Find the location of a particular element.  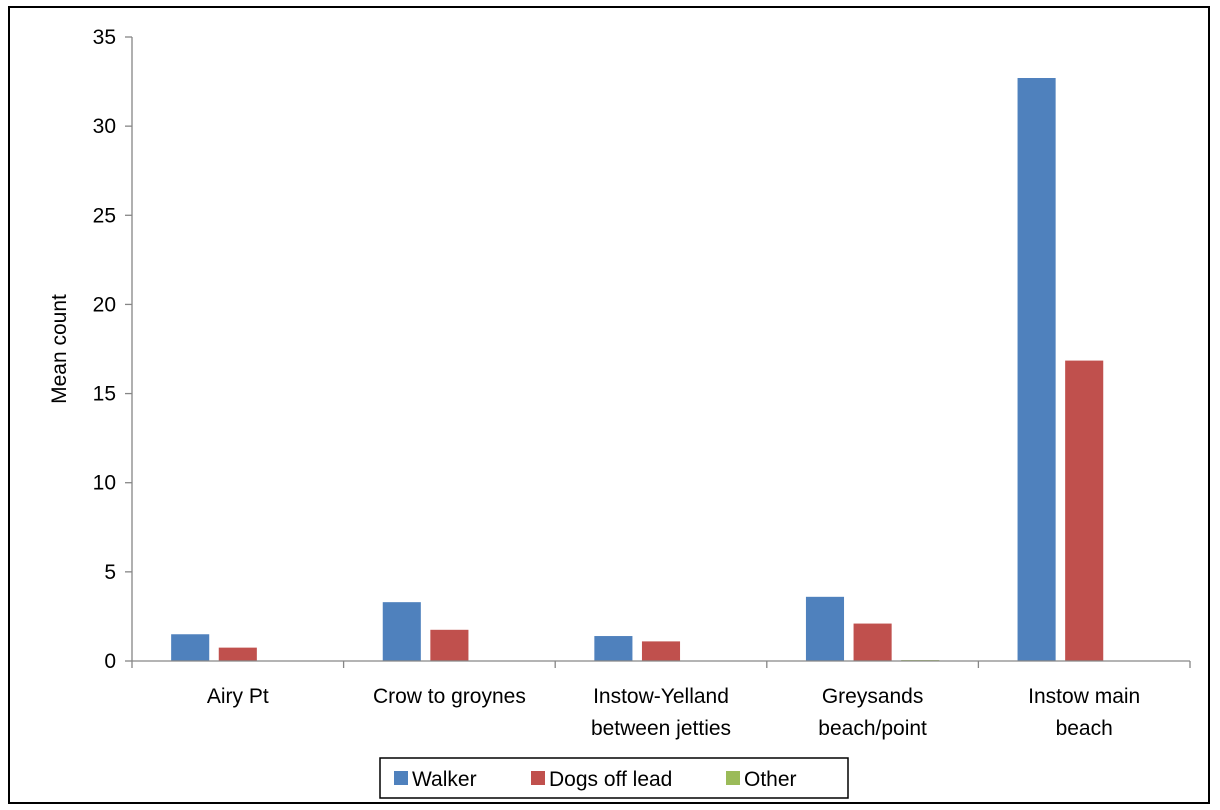

x-category-label: beach/point is located at coordinates (872, 728).